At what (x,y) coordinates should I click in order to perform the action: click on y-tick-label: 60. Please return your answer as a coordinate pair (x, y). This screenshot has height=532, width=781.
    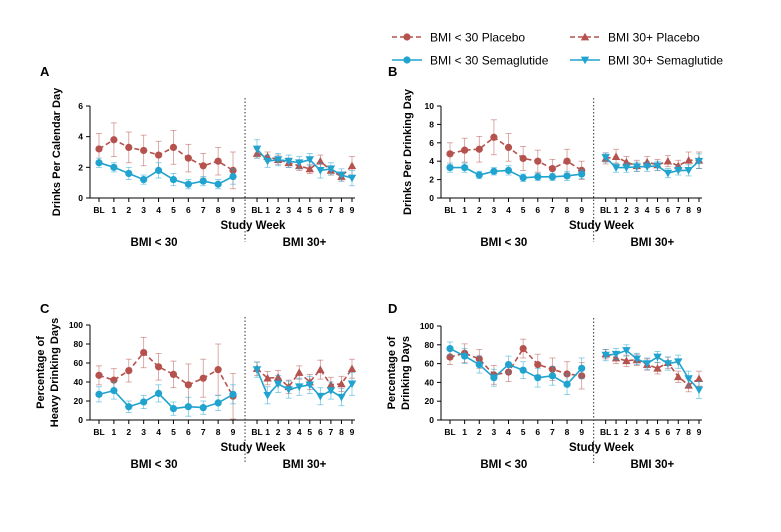
    Looking at the image, I should click on (79, 363).